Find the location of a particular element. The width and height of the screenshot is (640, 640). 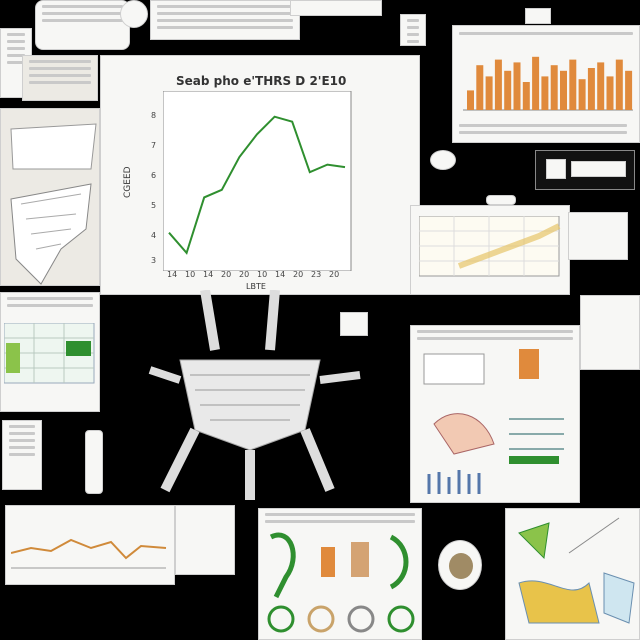

y-tick: 8 is located at coordinates (154, 115).